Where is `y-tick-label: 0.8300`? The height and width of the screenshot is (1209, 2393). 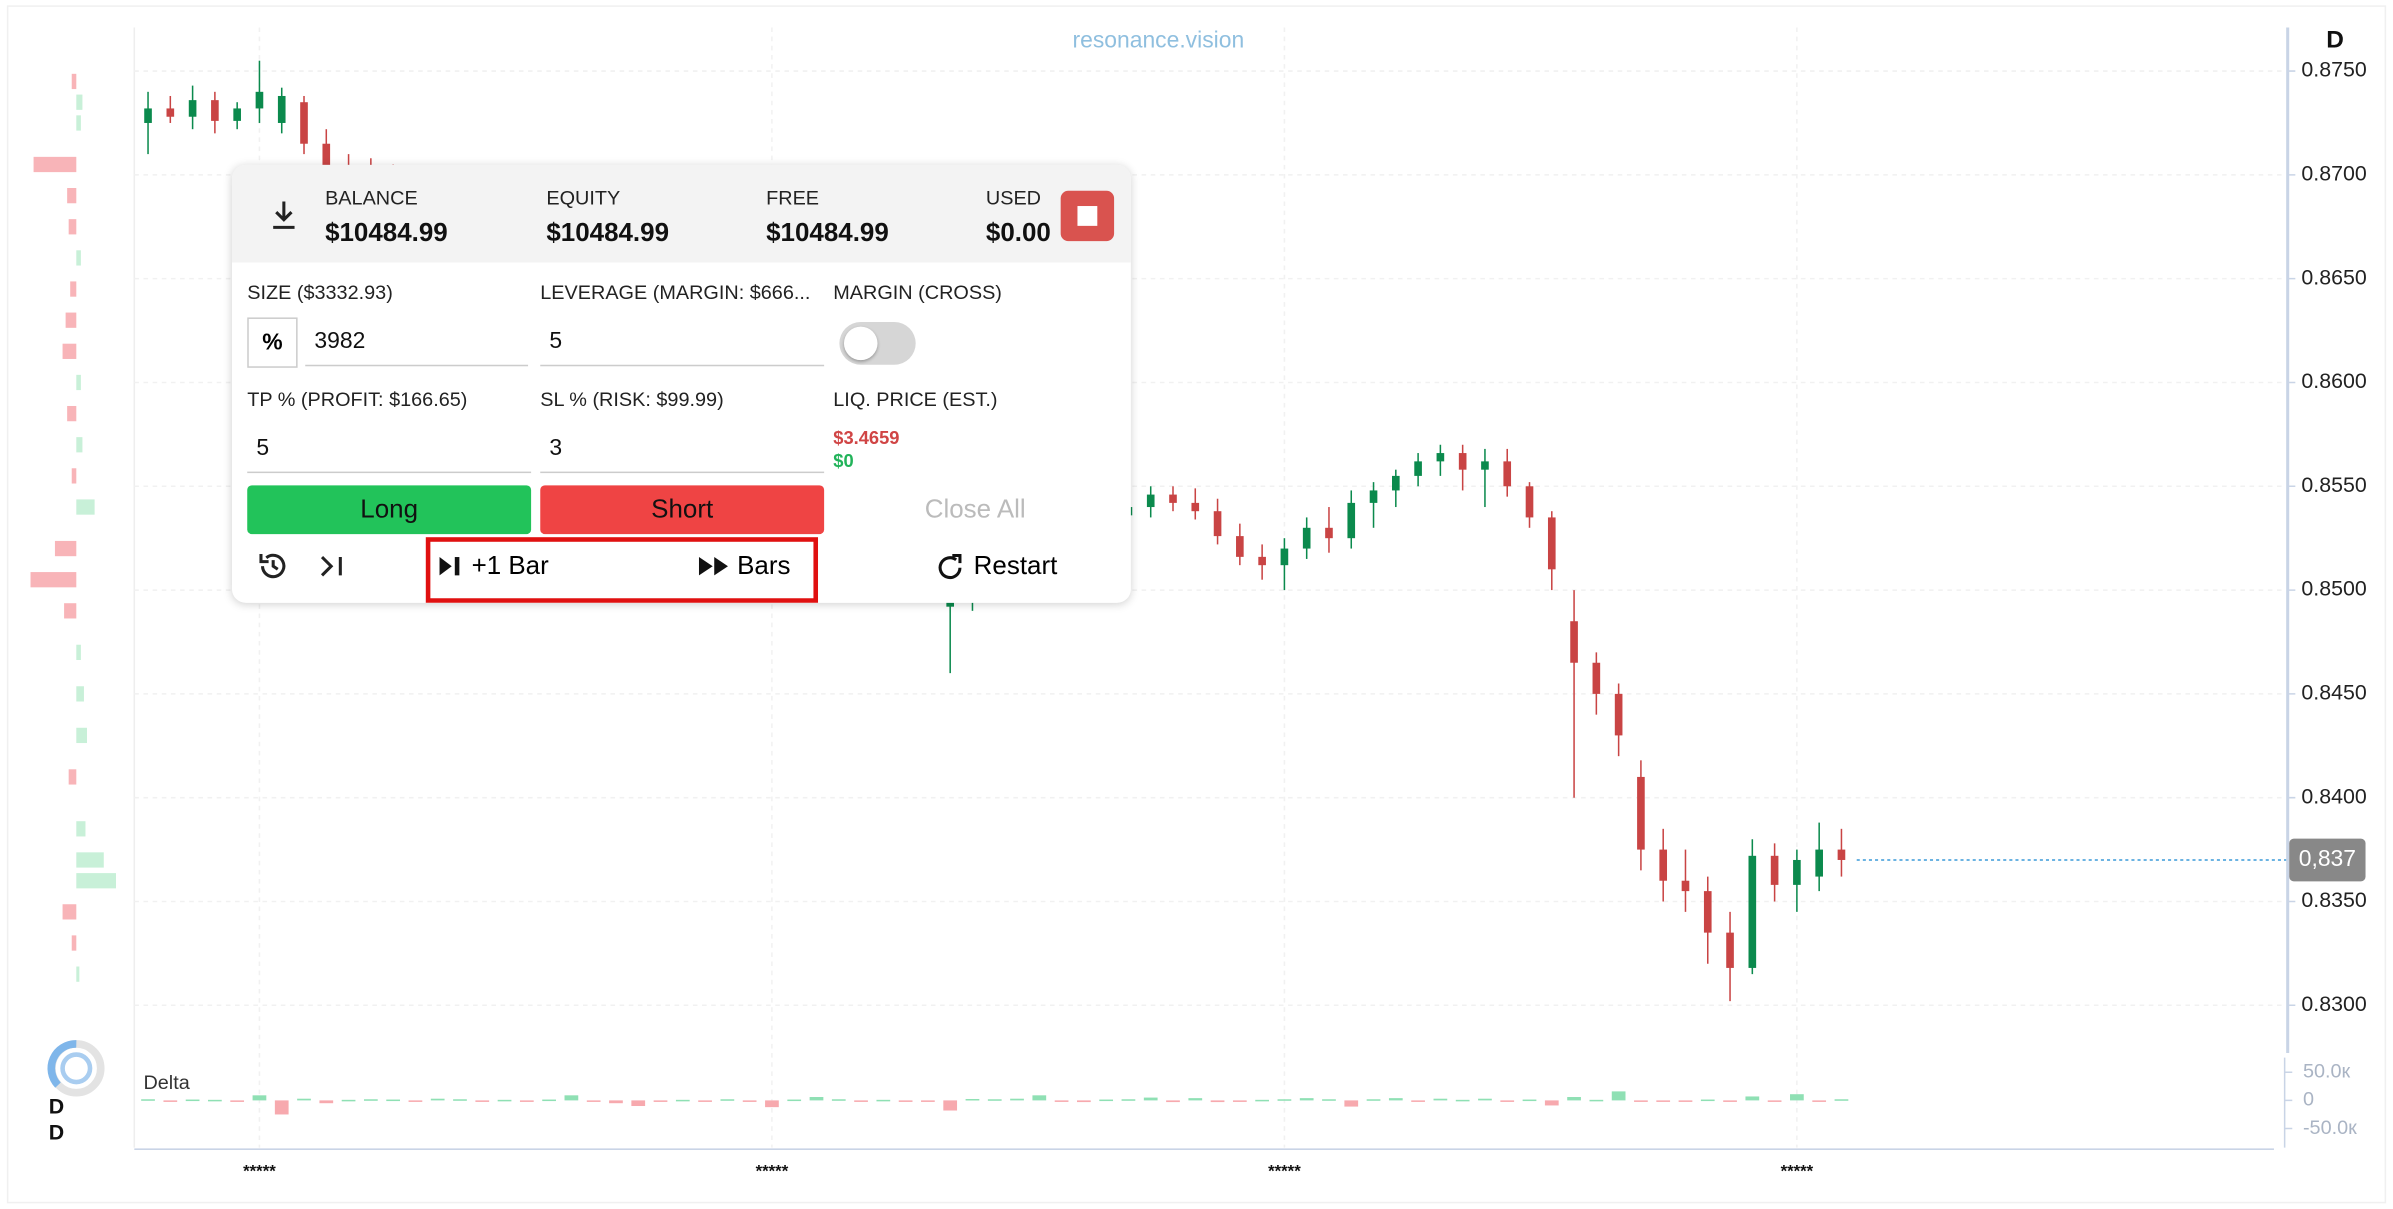
y-tick-label: 0.8300 is located at coordinates (2333, 1004).